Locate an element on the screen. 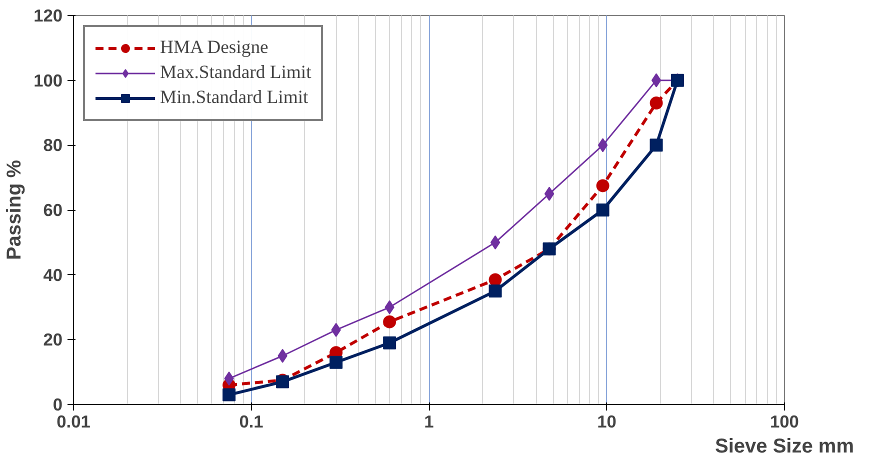  y-tick-label: 120 is located at coordinates (48, 16).